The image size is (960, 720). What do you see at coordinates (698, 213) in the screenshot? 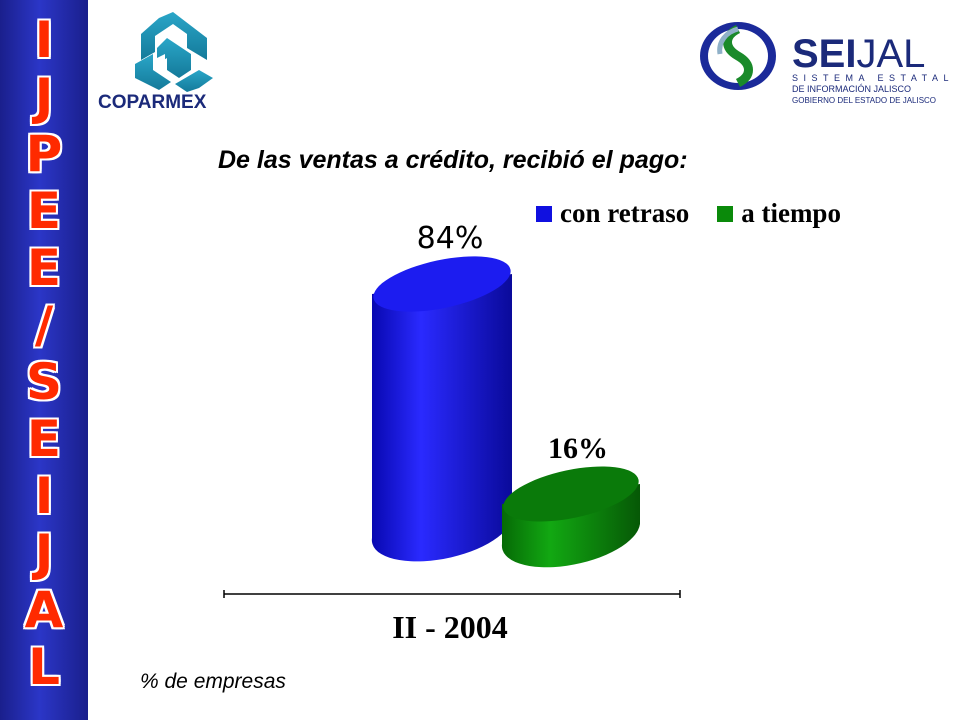
I see `chart-legend: con retraso a tiempo` at bounding box center [698, 213].